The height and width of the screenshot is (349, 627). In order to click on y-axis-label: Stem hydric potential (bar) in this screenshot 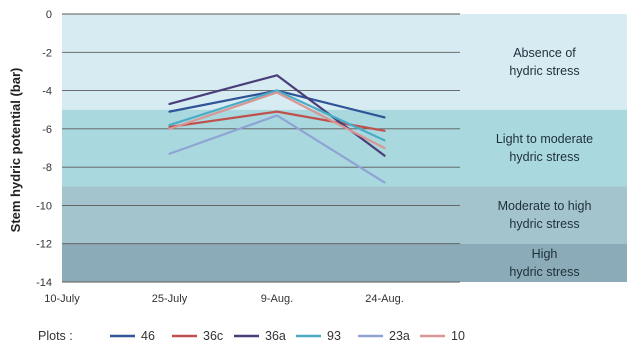, I will do `click(15, 150)`.